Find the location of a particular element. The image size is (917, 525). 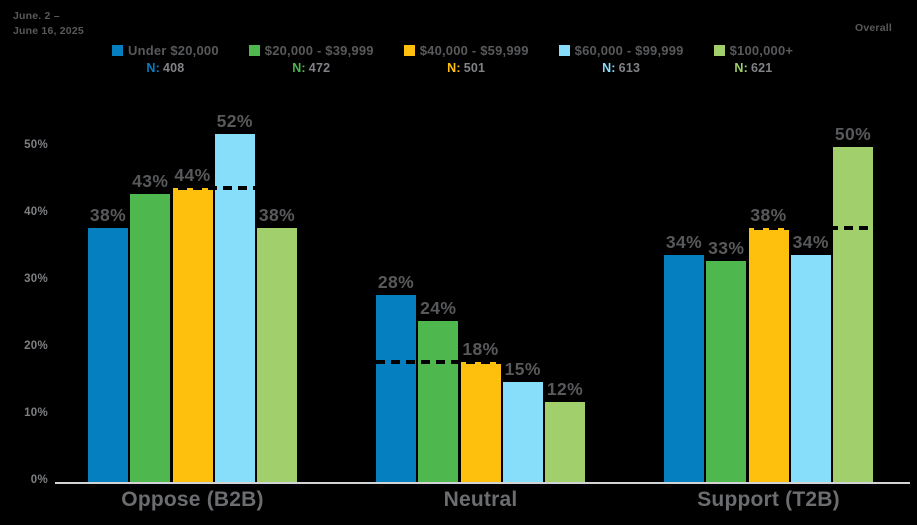

legend-entry-row: Under $20,000 is located at coordinates (165, 50).